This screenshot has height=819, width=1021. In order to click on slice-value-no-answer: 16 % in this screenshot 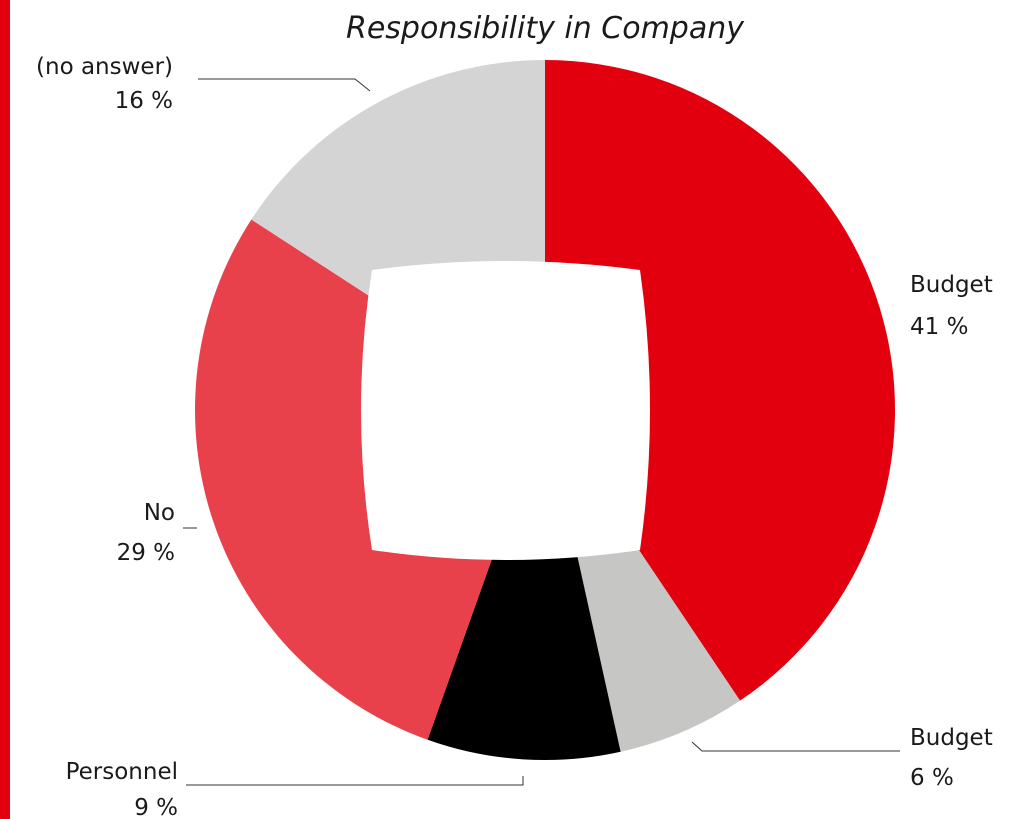, I will do `click(144, 101)`.